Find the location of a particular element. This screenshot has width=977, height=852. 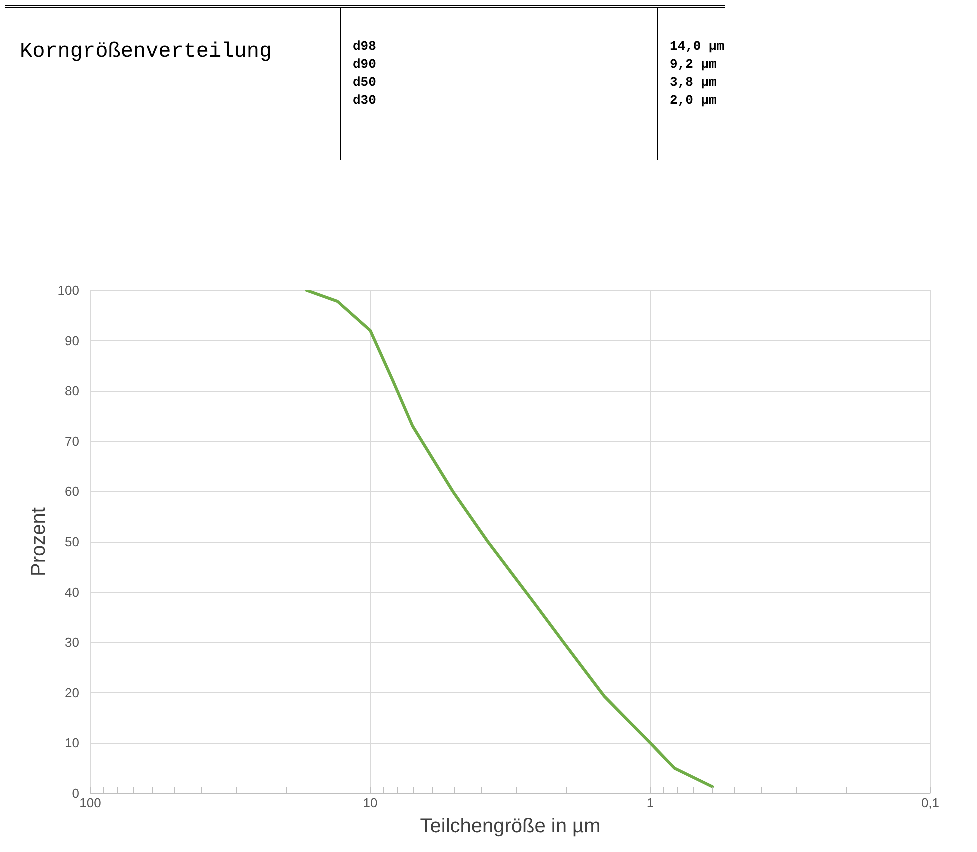

y-tick-label: 90 is located at coordinates (72, 340).